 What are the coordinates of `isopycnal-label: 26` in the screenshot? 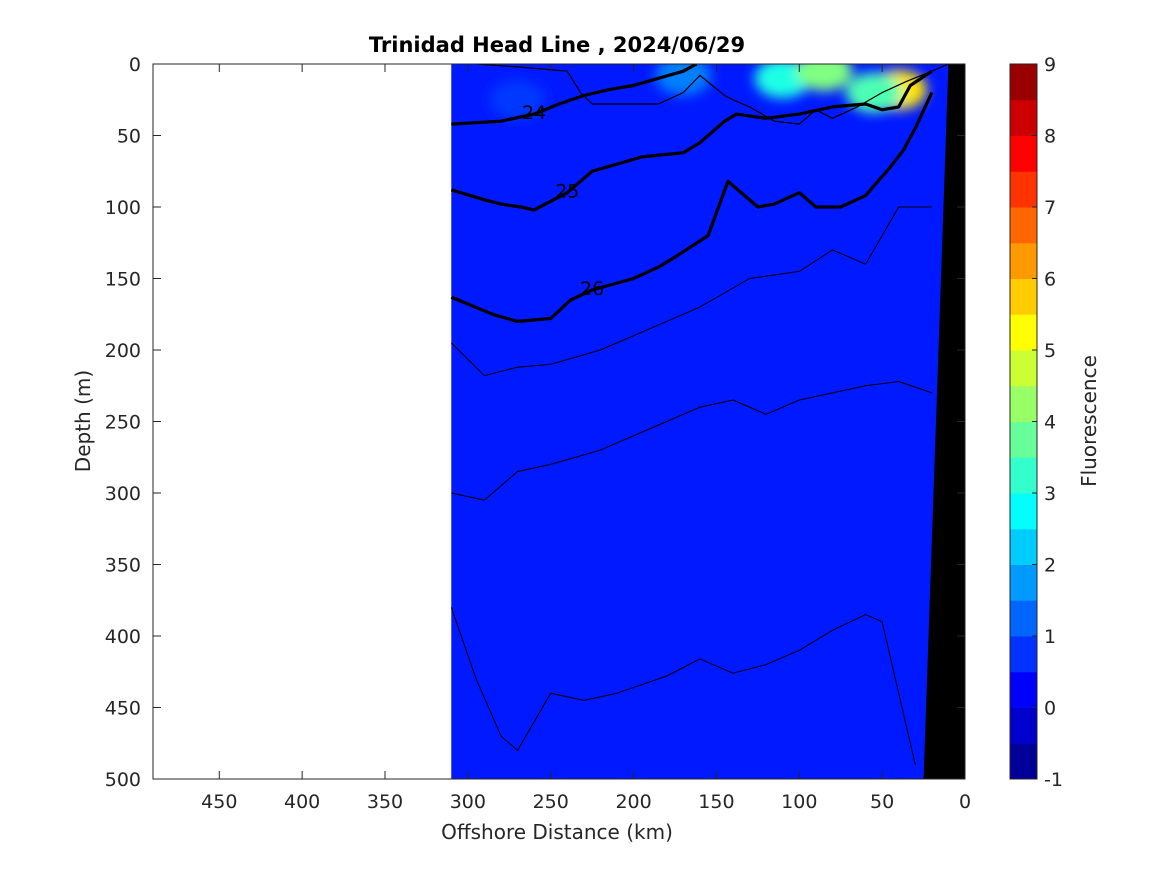 It's located at (592, 289).